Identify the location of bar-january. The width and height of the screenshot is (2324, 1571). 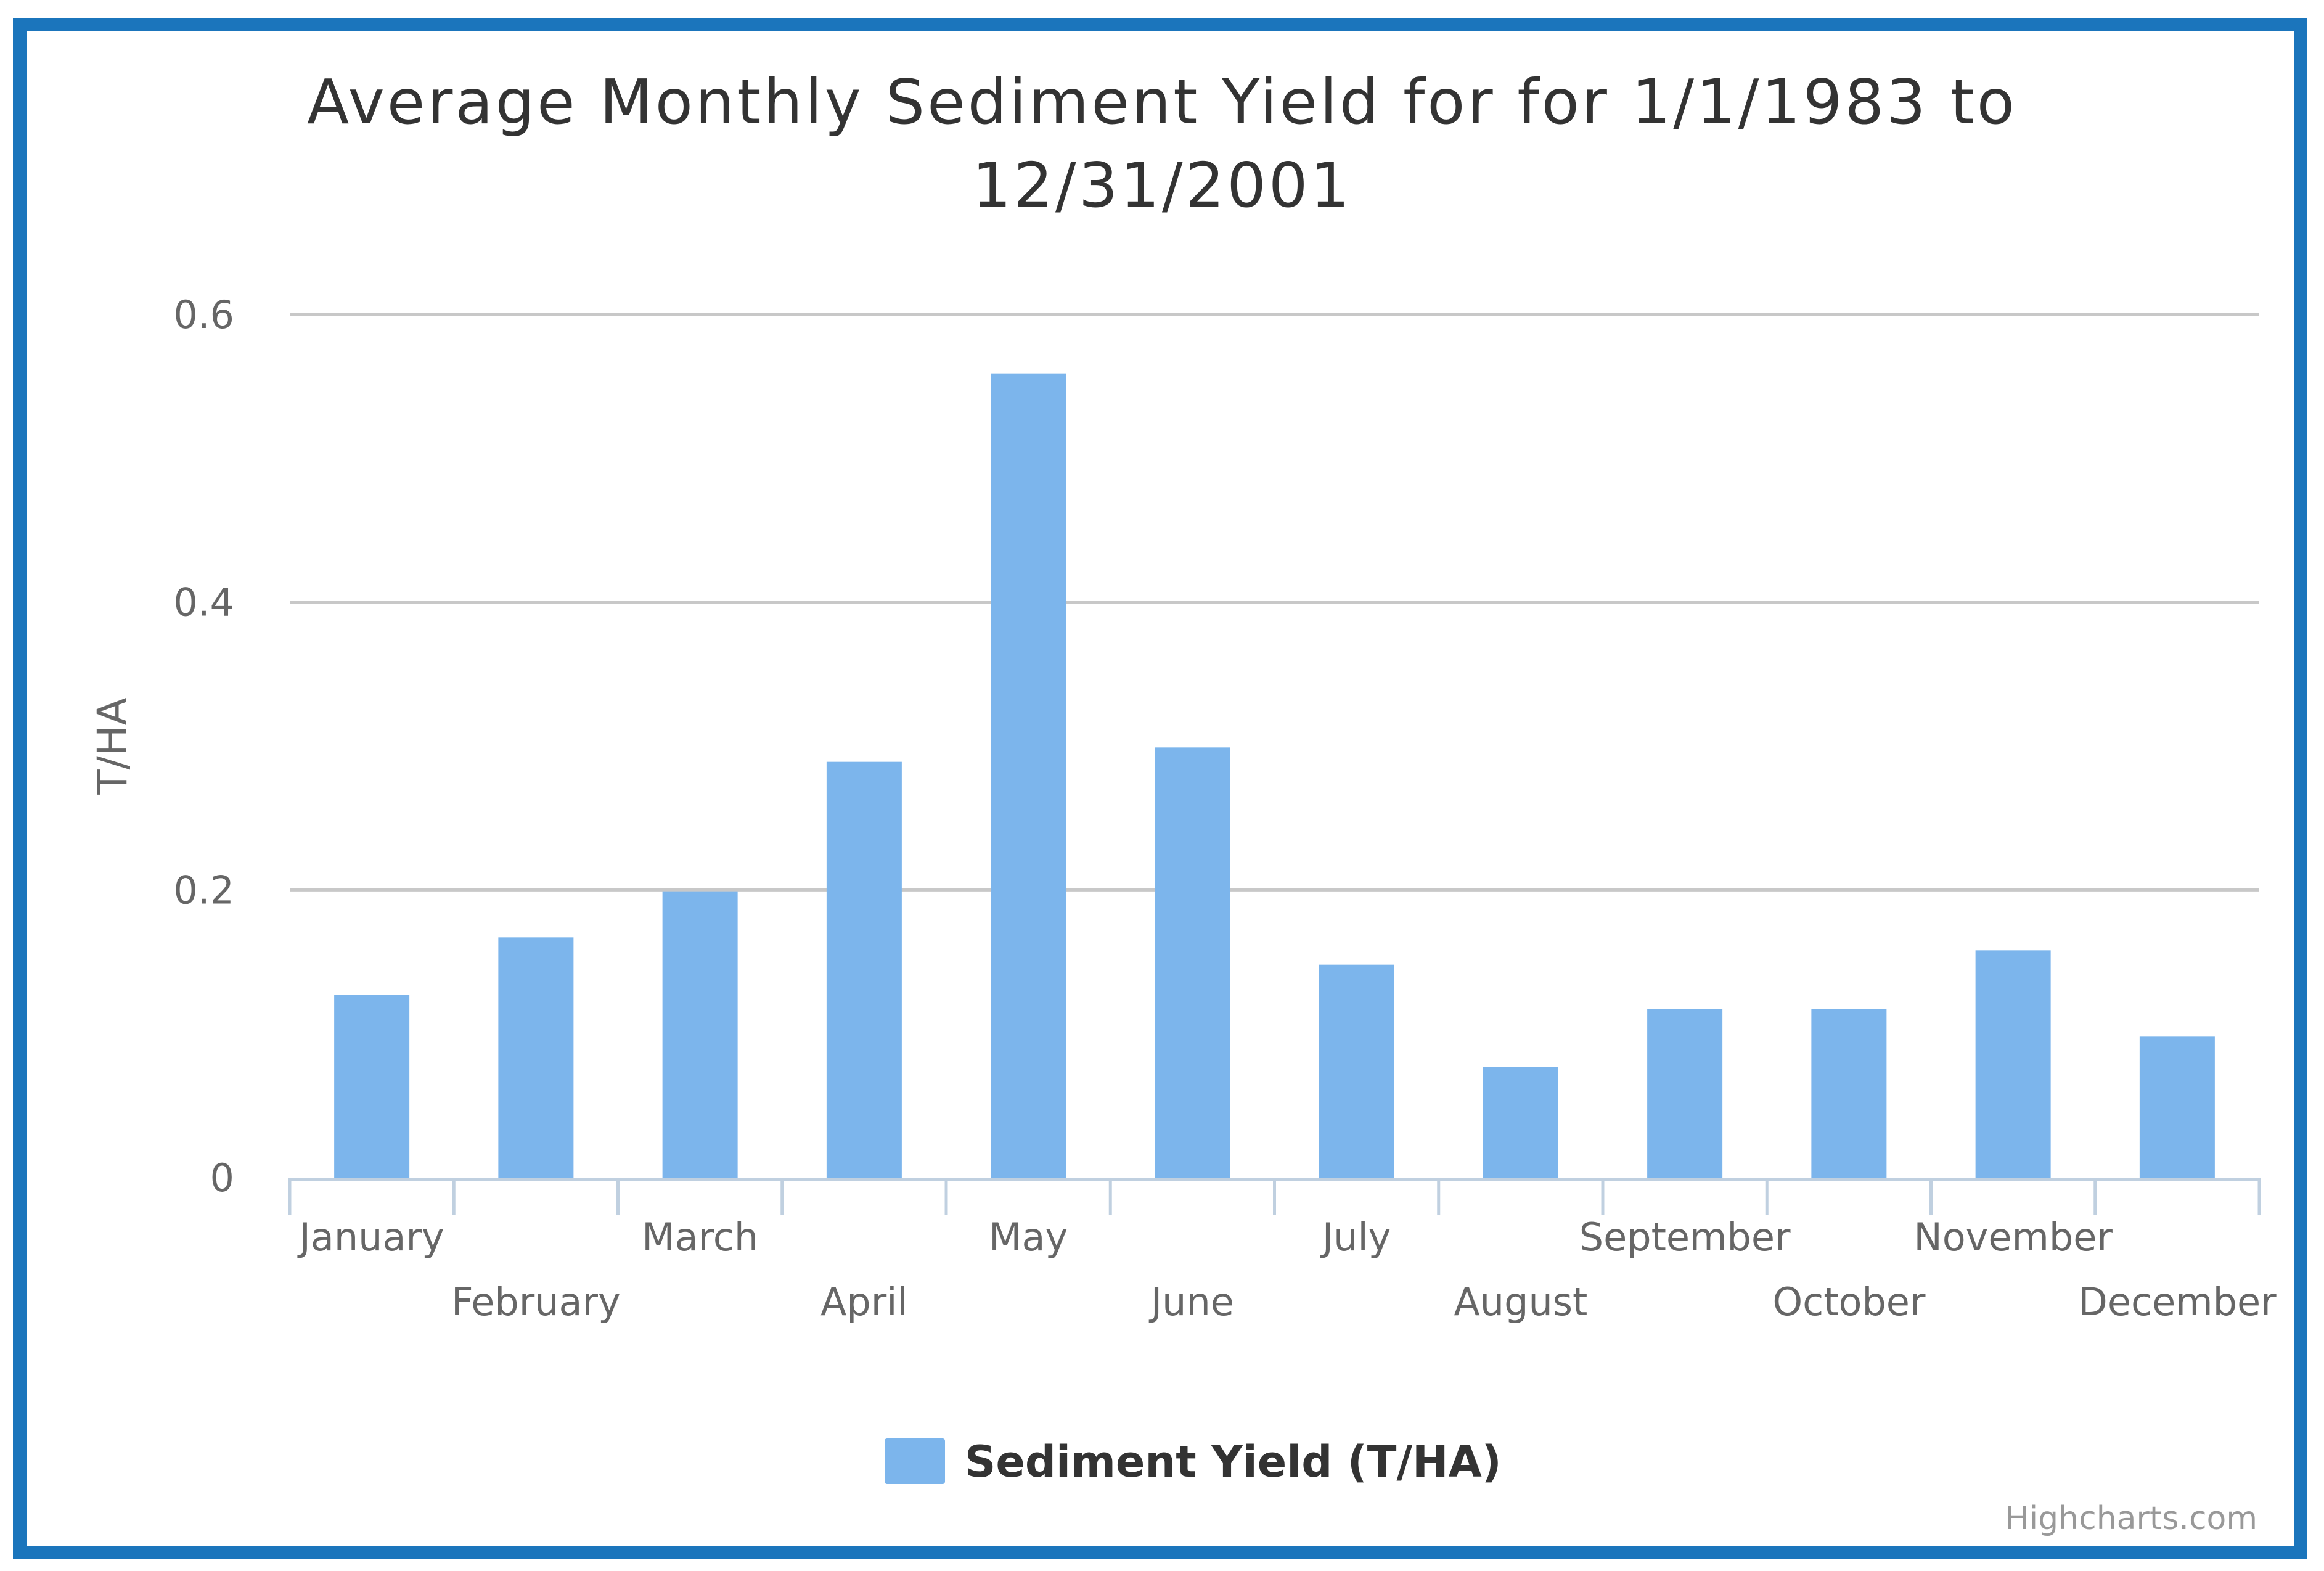
(372, 1086).